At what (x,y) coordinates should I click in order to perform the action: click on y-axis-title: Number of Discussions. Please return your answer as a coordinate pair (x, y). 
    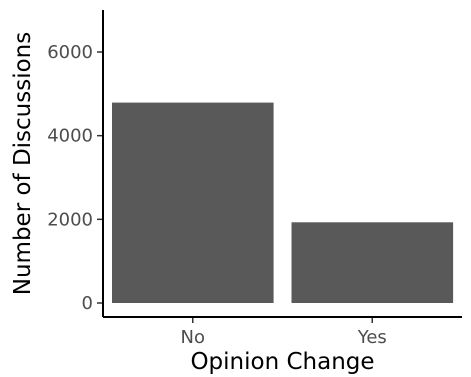
    Looking at the image, I should click on (23, 163).